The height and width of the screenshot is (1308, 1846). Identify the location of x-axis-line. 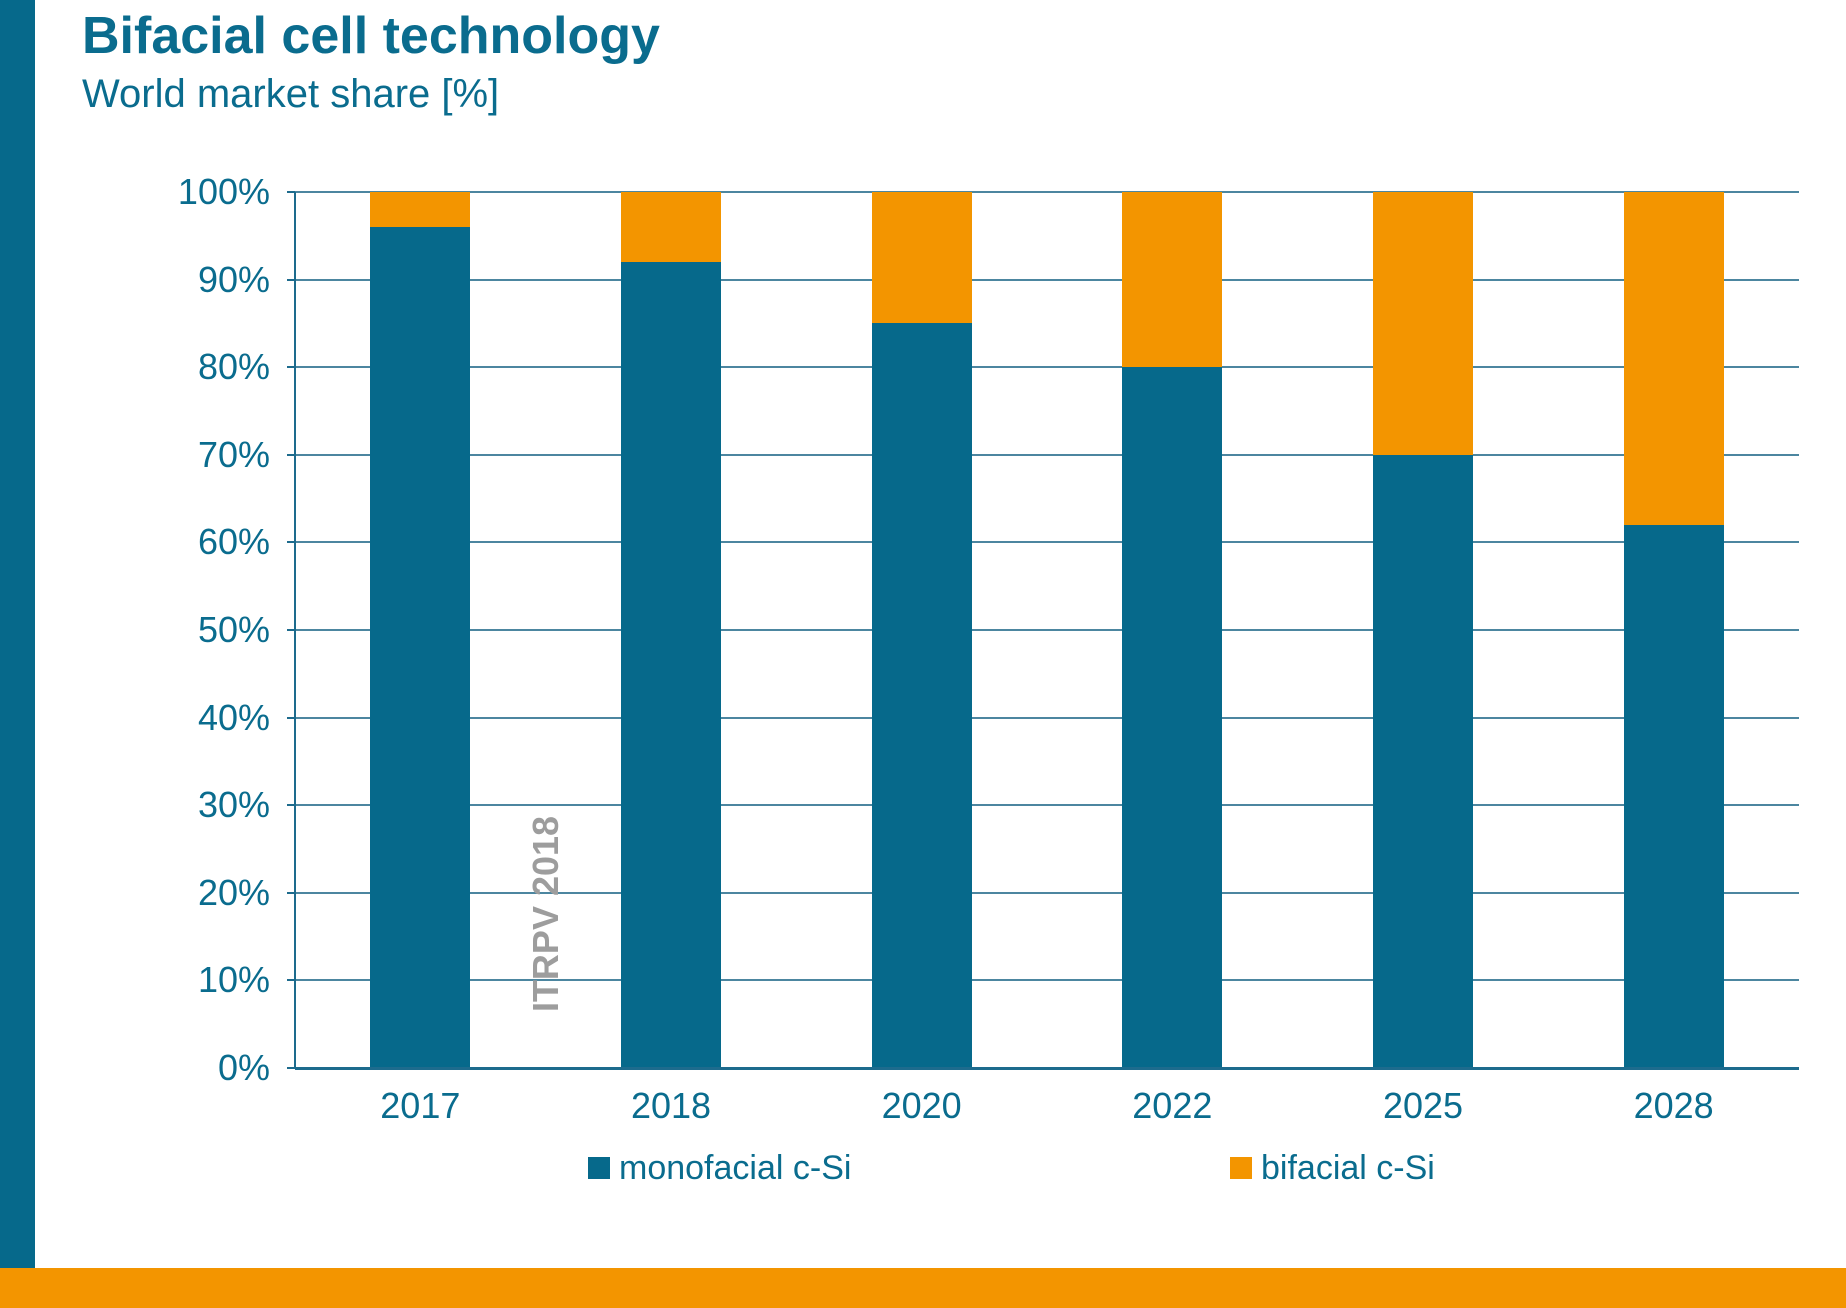
(1047, 1068).